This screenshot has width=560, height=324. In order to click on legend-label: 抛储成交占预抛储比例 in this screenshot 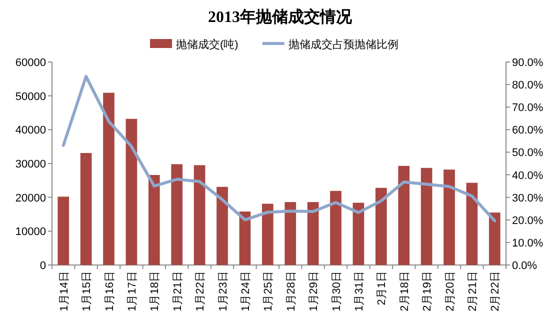, I will do `click(343, 44)`.